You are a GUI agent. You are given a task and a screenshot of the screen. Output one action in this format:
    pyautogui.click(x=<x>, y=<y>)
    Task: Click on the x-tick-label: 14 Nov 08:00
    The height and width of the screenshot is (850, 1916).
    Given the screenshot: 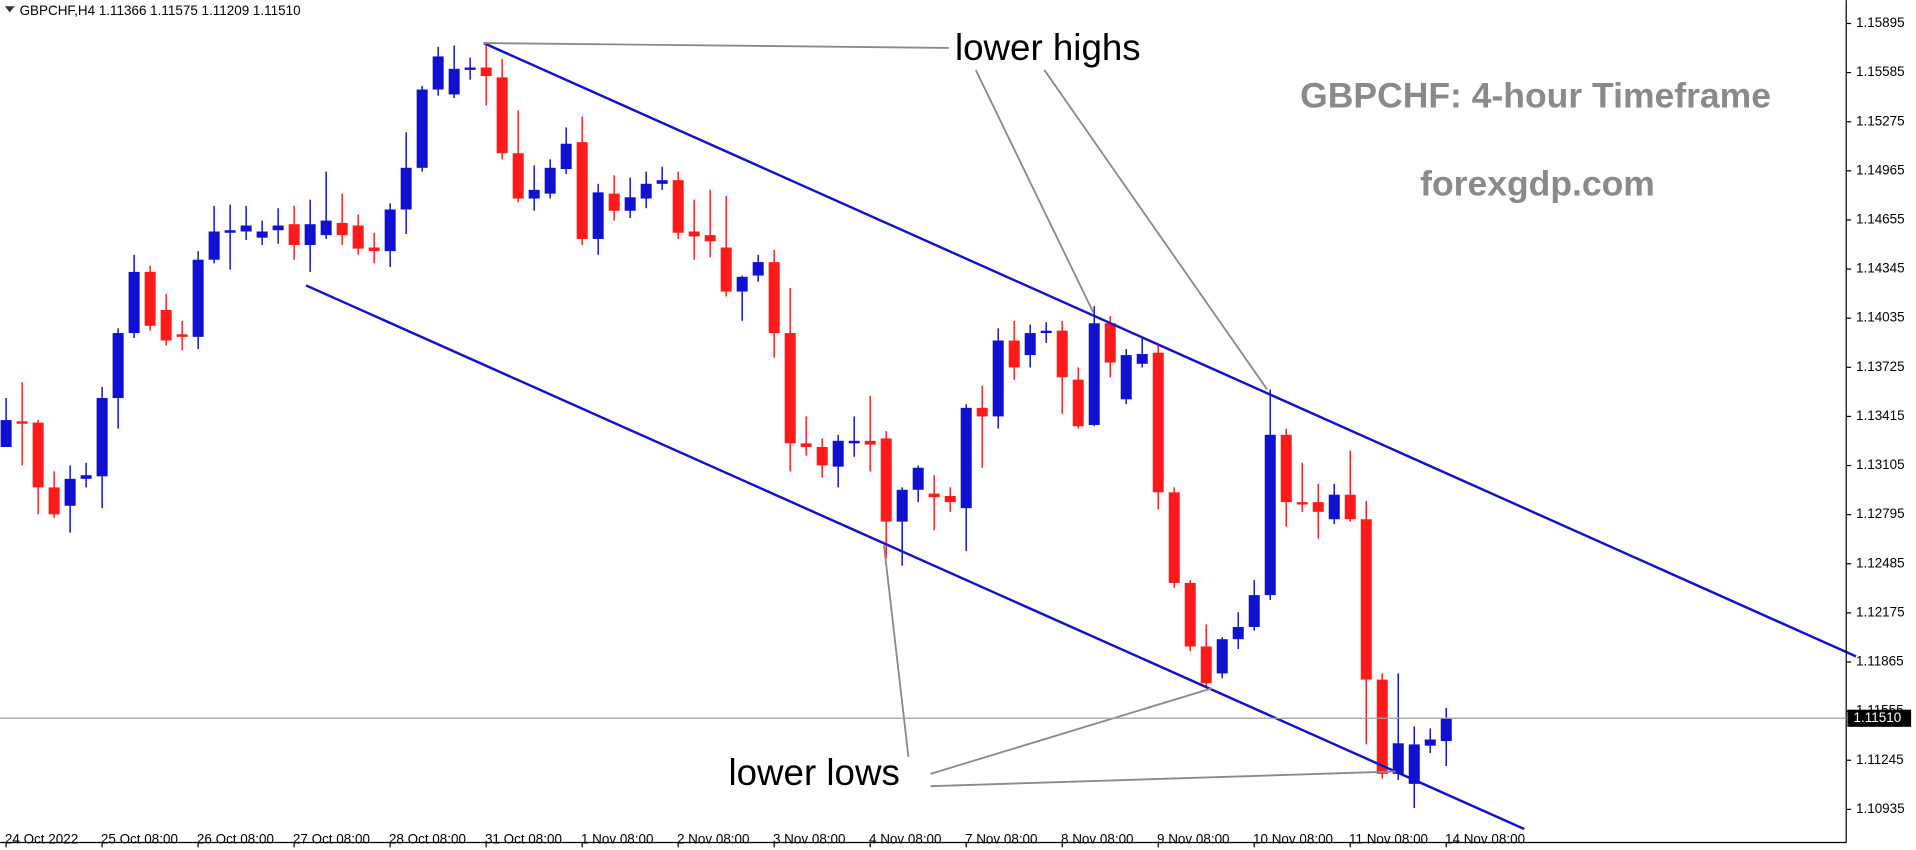 What is the action you would take?
    pyautogui.click(x=1485, y=839)
    